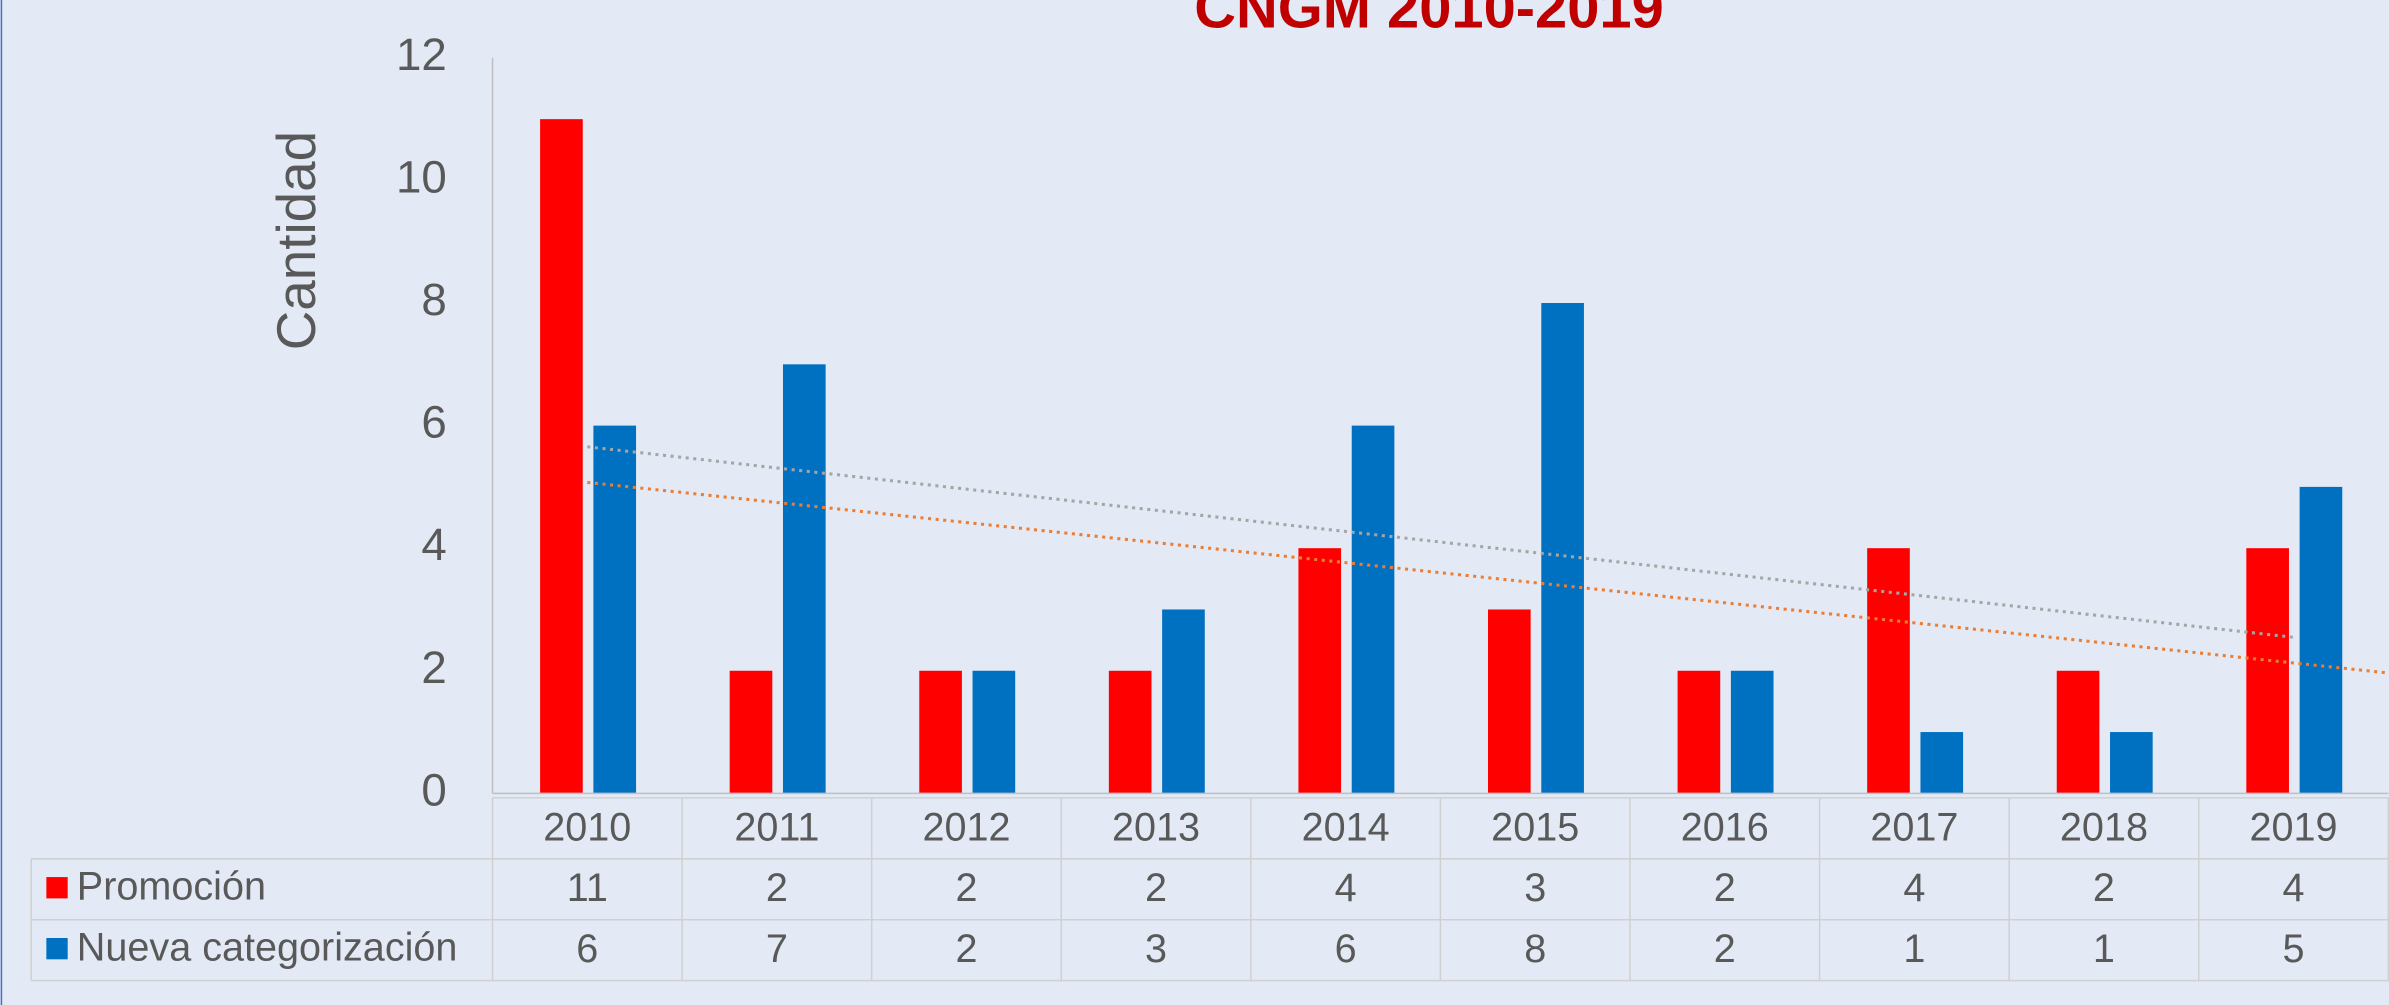  Describe the element at coordinates (1914, 827) in the screenshot. I see `x-tick-label: 2017` at that location.